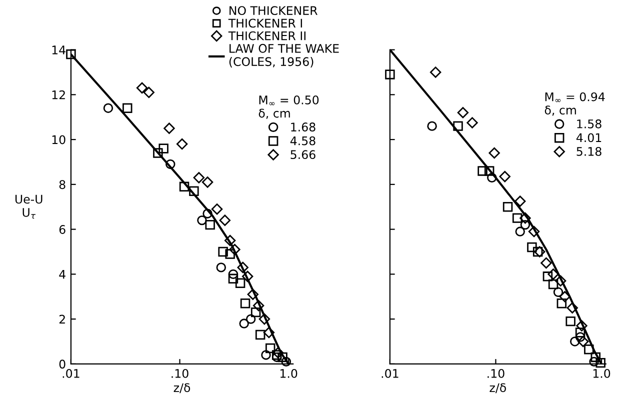  Describe the element at coordinates (288, 107) in the screenshot. I see `legend-title: M$_{∞}$ = 0.50 δ, cm` at that location.